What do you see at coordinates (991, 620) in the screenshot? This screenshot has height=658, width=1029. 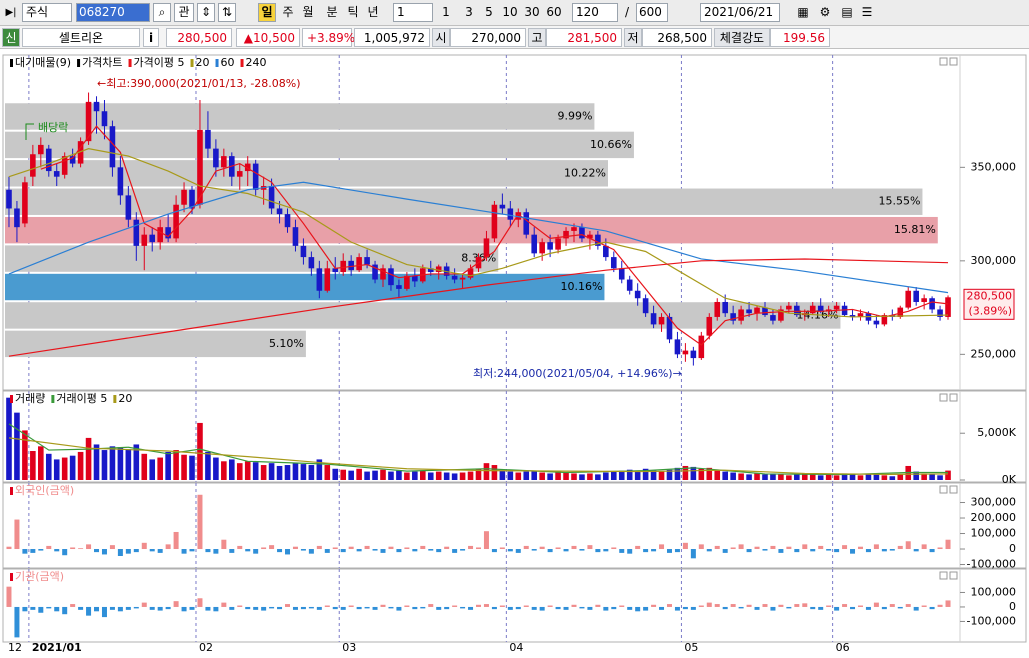 I see `y-tick-label: -100,000` at bounding box center [991, 620].